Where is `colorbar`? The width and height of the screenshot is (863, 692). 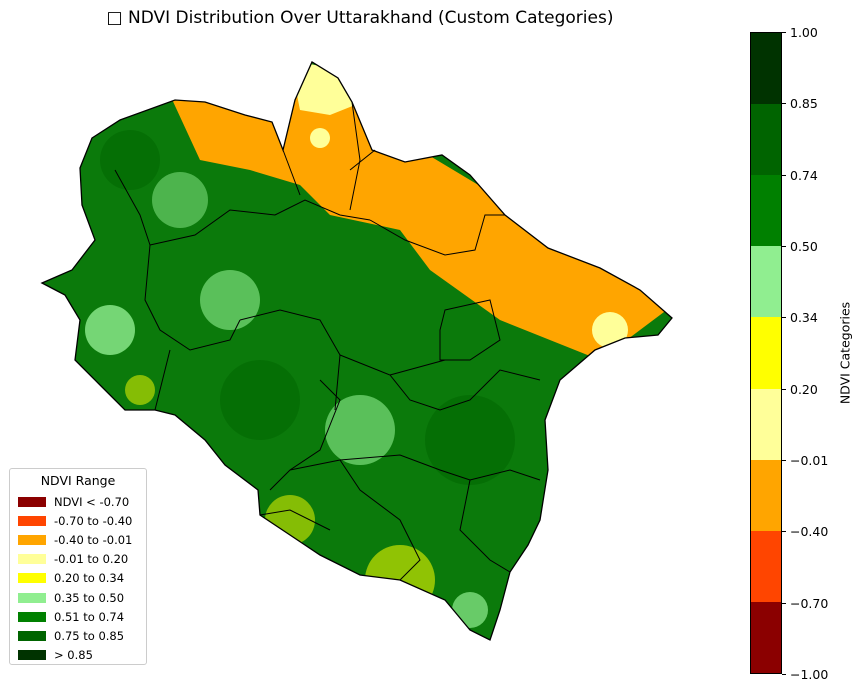 colorbar is located at coordinates (766, 353).